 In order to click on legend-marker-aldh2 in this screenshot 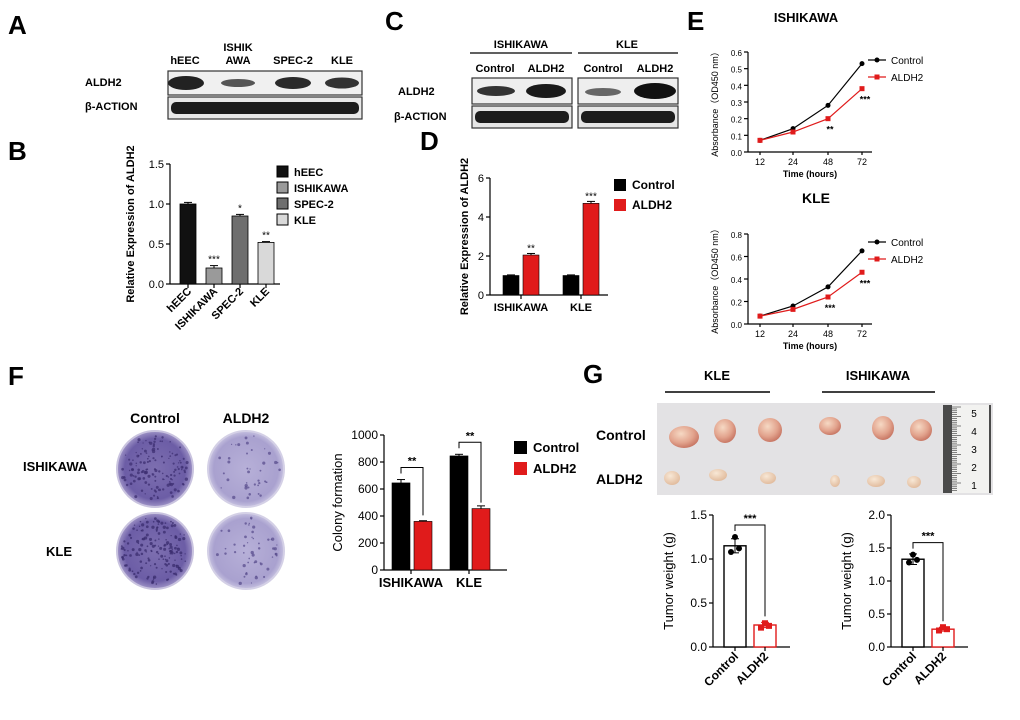, I will do `click(877, 77)`.